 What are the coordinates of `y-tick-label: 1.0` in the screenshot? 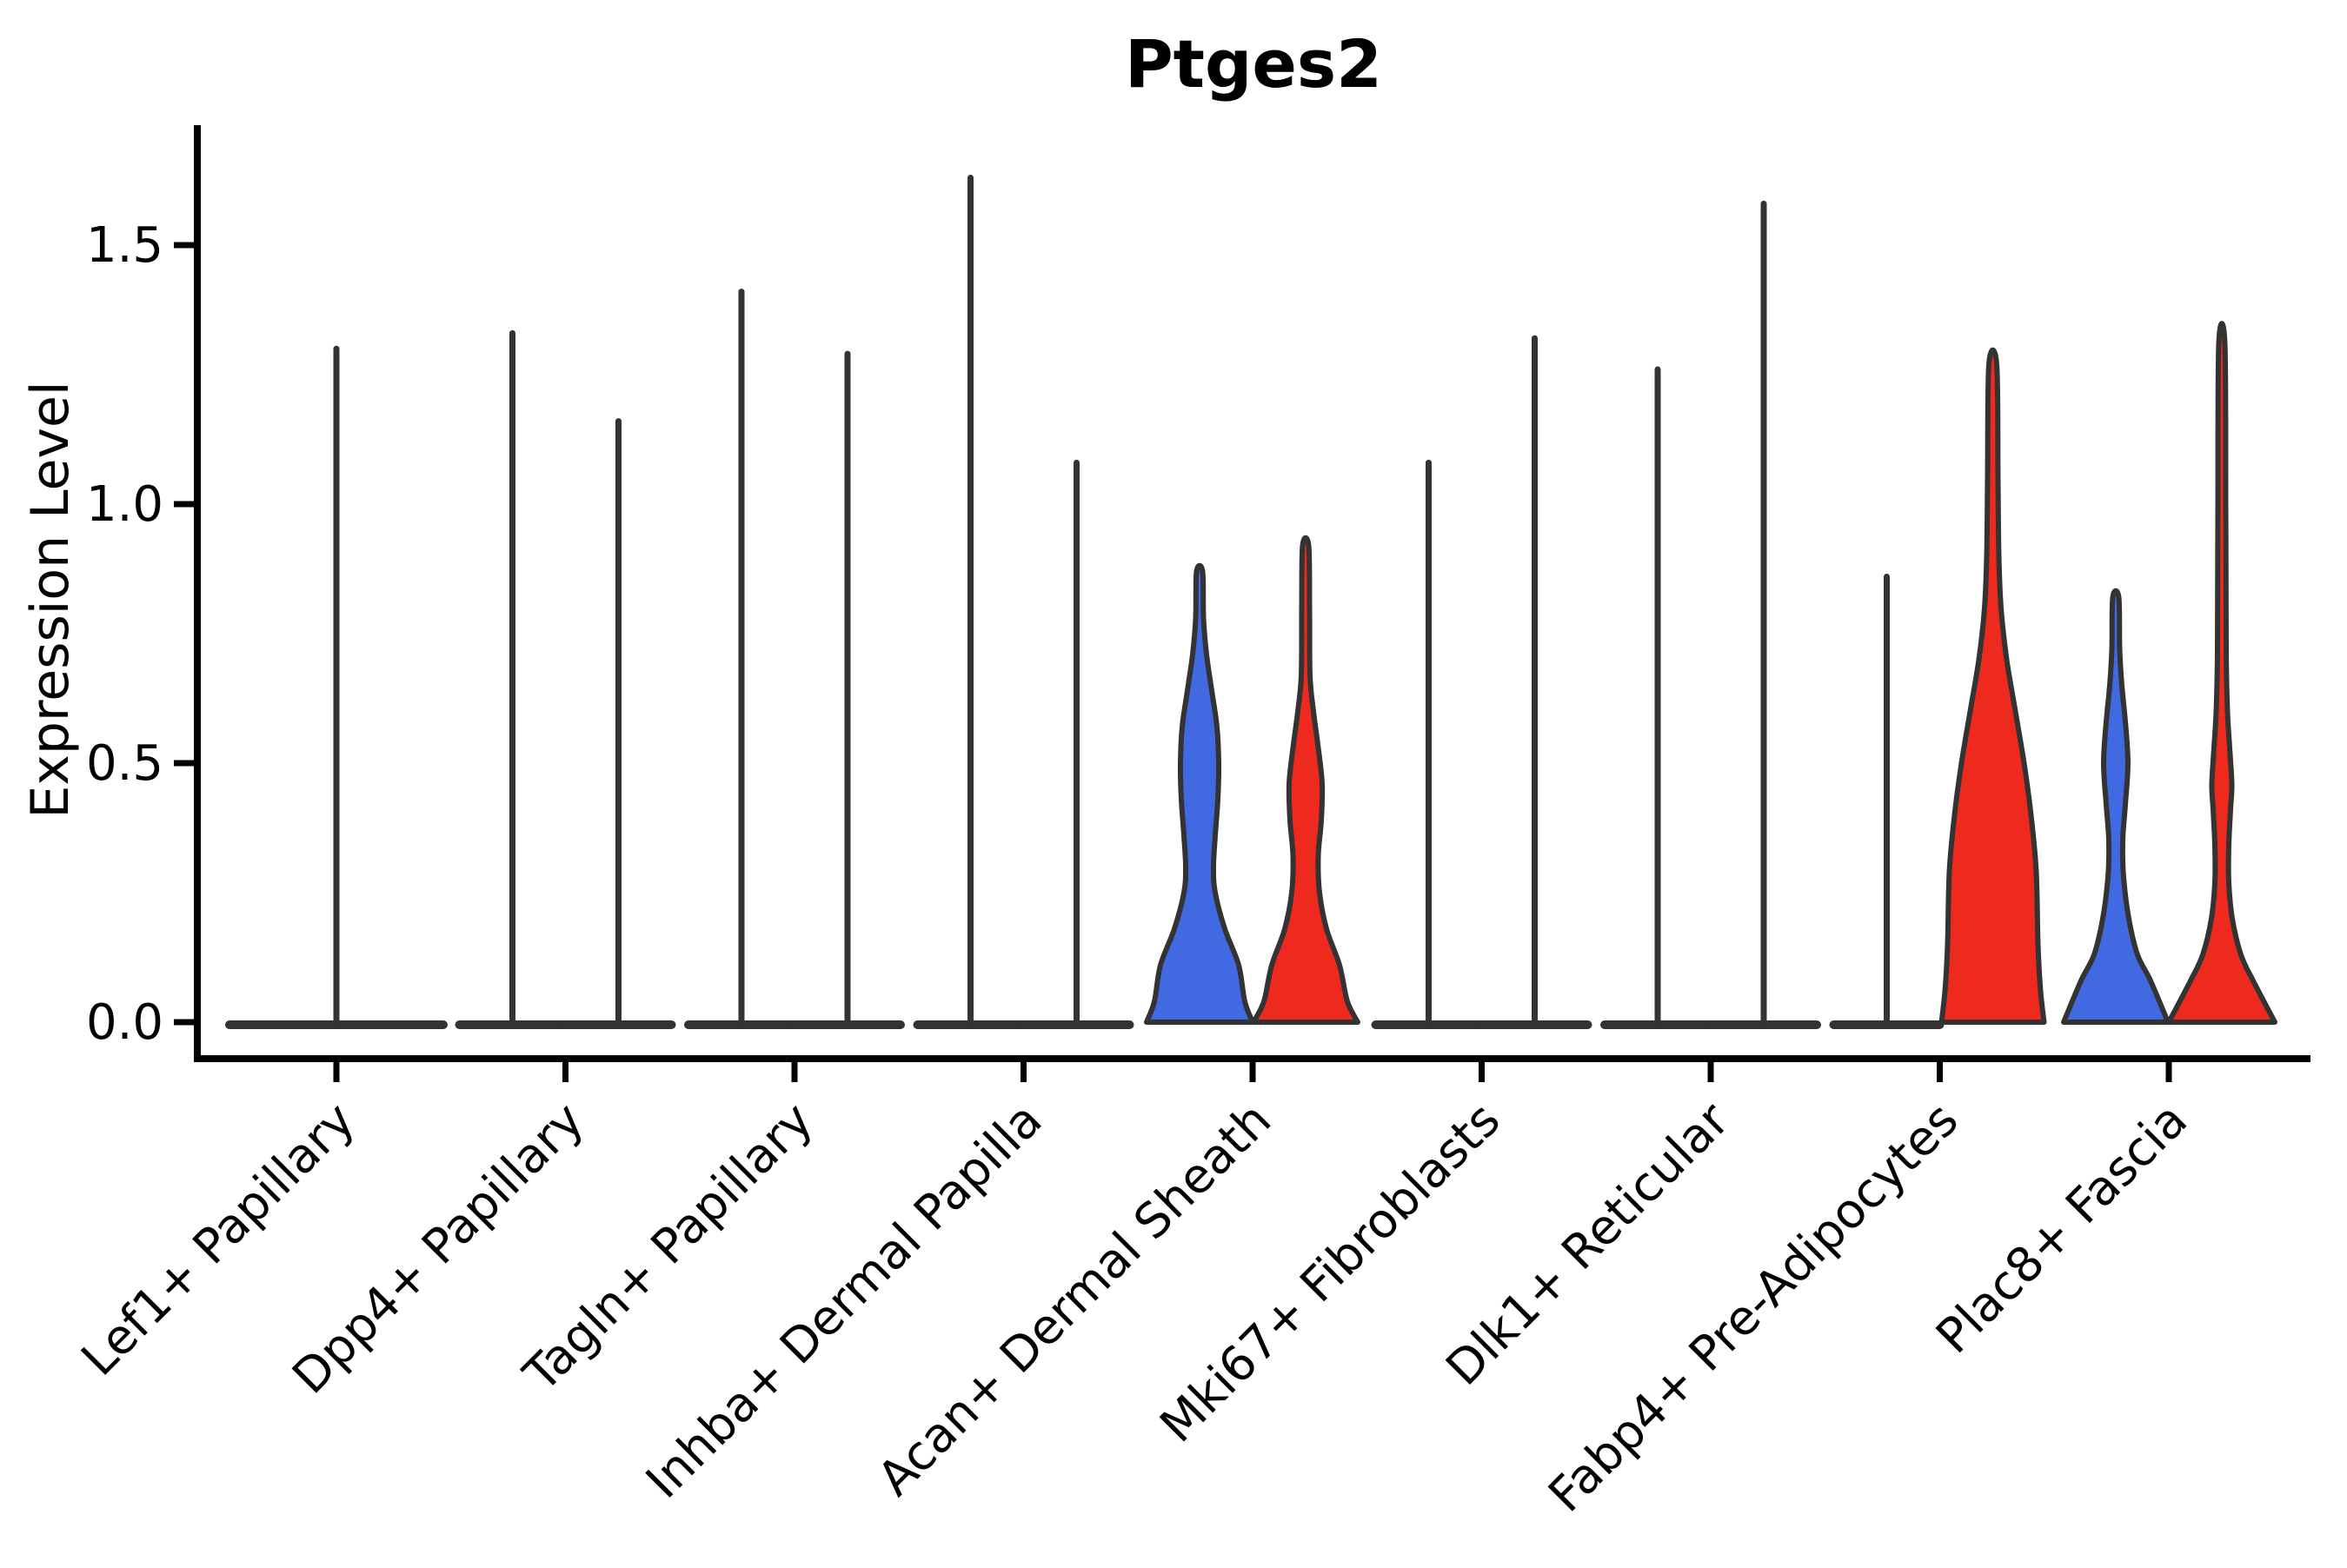 It's located at (125, 504).